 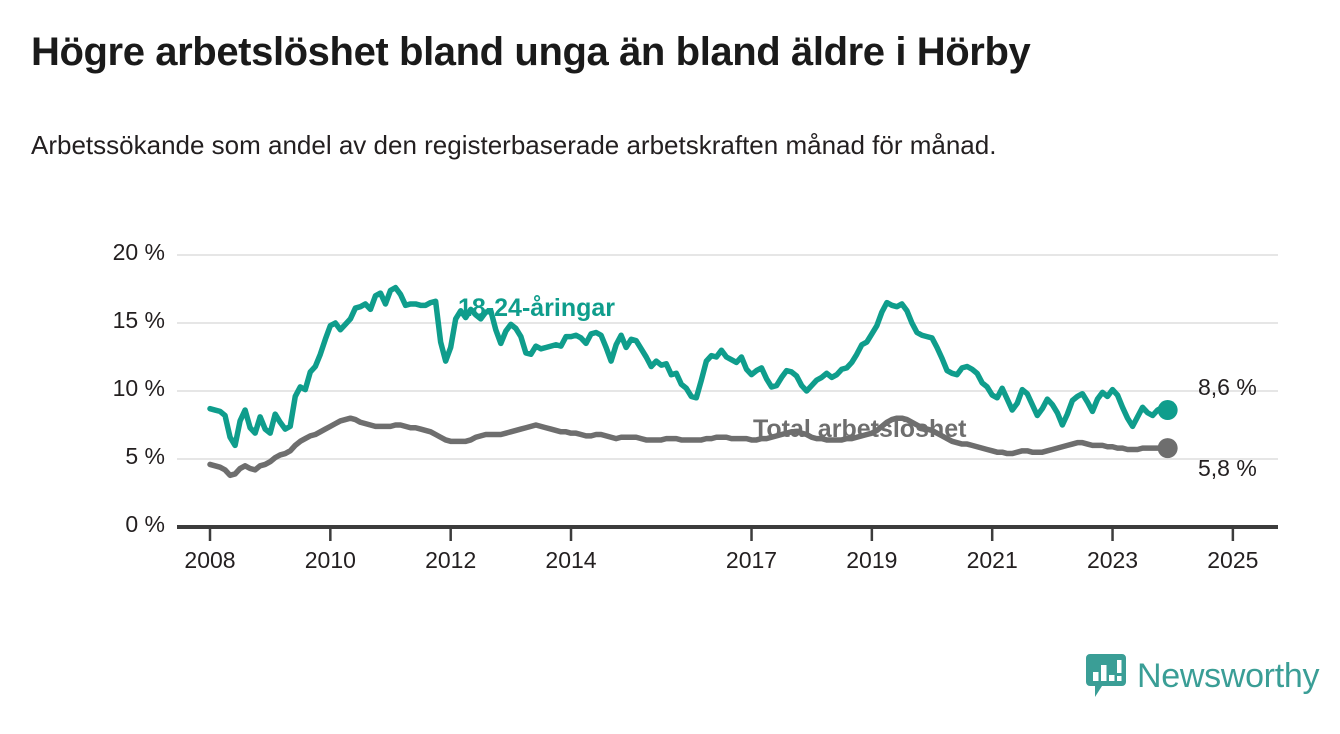 What do you see at coordinates (210, 560) in the screenshot?
I see `x-axis-tick-label: 2008` at bounding box center [210, 560].